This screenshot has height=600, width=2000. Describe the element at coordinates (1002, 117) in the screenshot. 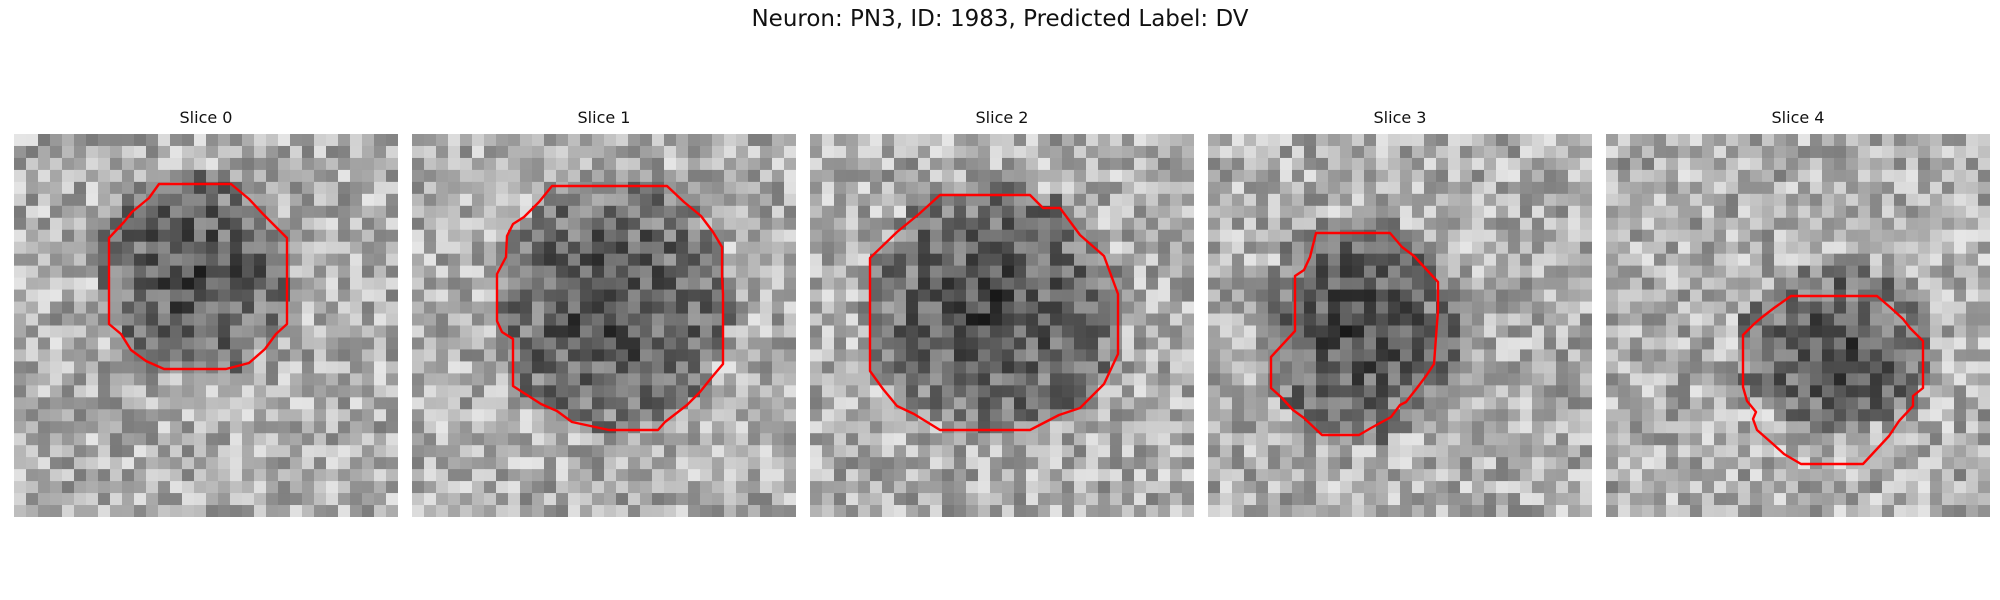

I see `slice-2-title: Slice 2` at that location.